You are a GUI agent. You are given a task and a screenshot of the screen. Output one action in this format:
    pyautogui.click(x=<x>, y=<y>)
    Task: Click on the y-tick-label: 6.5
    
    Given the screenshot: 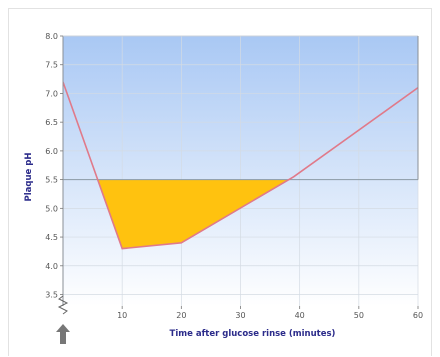 What is the action you would take?
    pyautogui.click(x=51, y=122)
    